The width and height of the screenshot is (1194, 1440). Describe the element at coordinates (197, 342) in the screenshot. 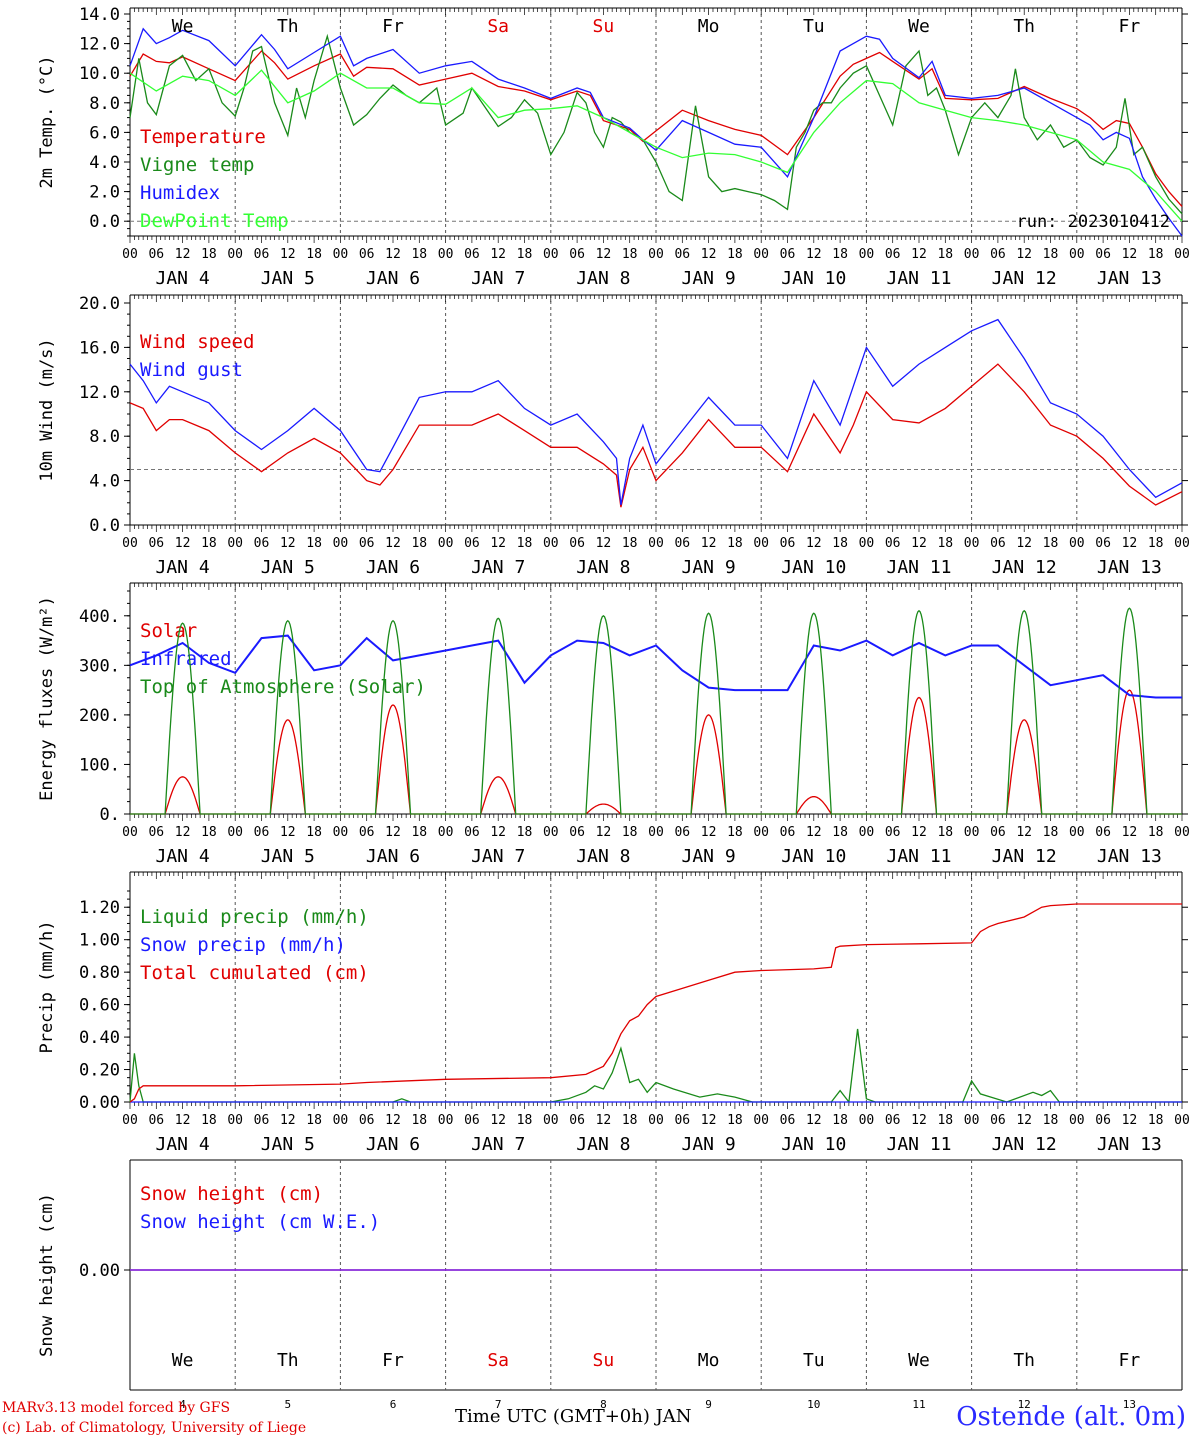

I see `legend-entry: Wind speed` at that location.